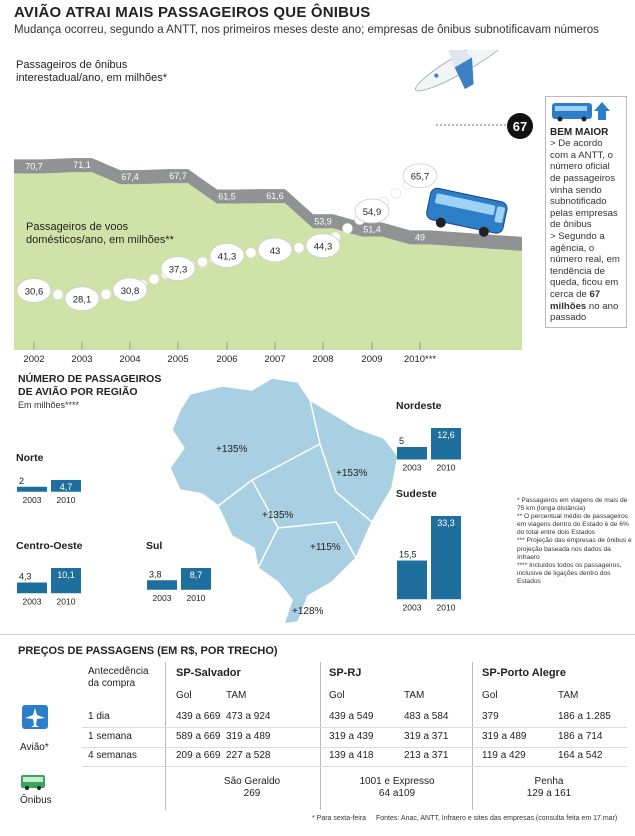  I want to click on region-name: Sudeste, so click(416, 494).